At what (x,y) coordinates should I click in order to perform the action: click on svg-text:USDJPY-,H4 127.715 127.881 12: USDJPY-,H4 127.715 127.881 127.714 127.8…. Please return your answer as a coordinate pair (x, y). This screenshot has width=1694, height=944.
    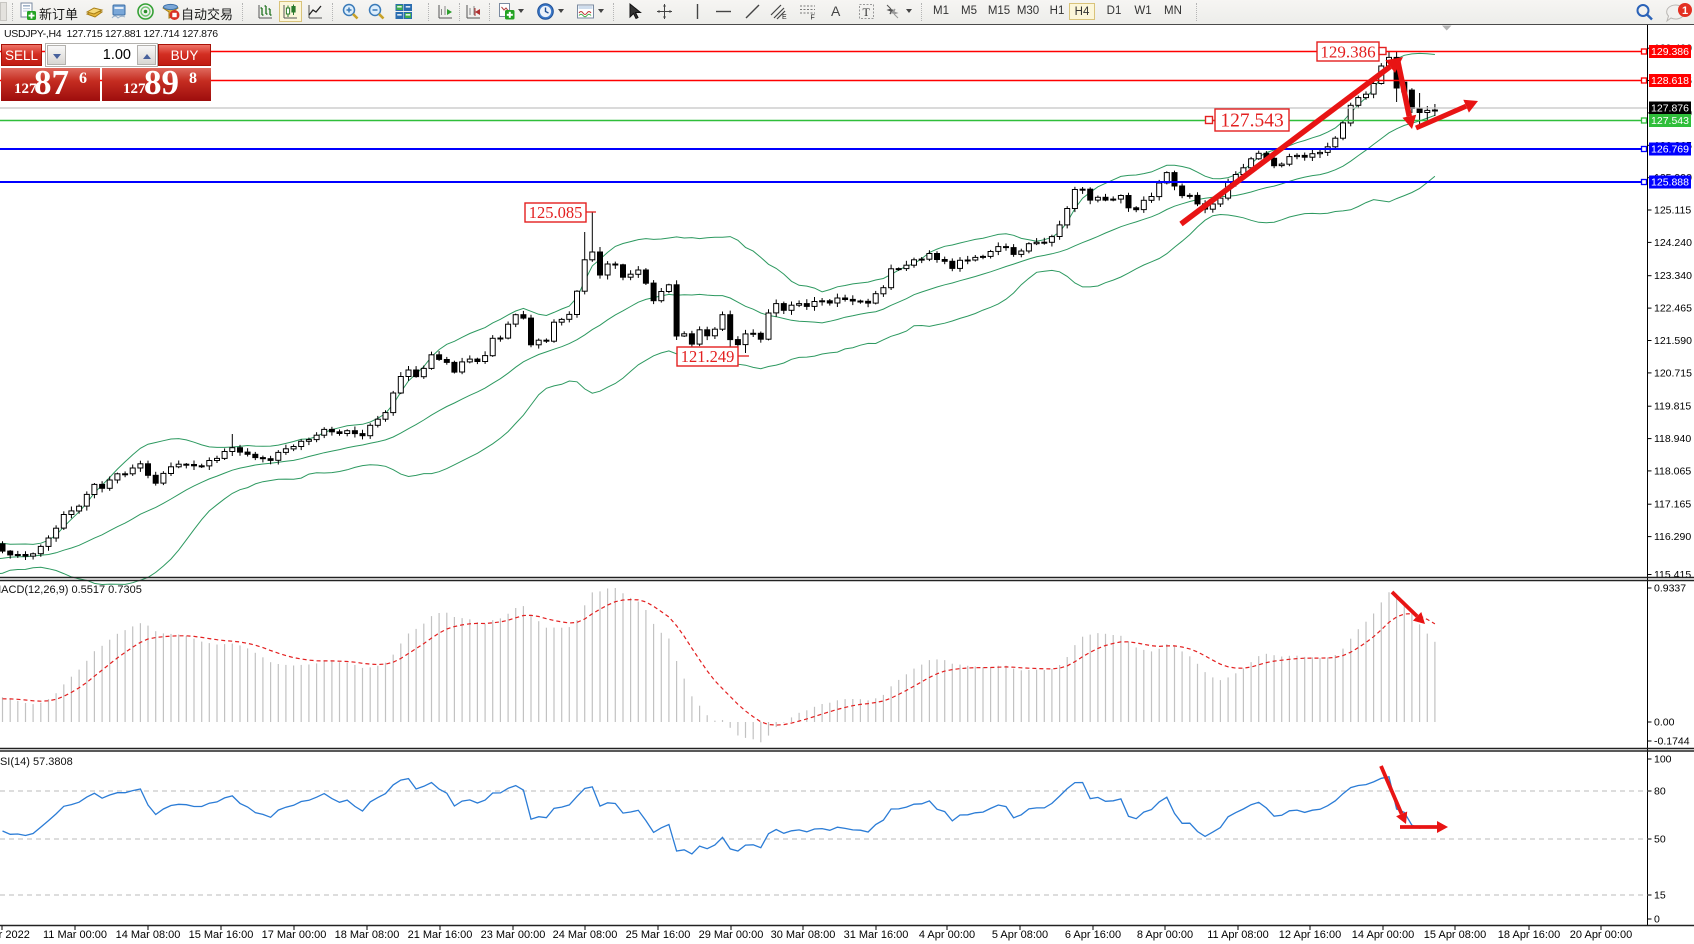
    Looking at the image, I should click on (111, 34).